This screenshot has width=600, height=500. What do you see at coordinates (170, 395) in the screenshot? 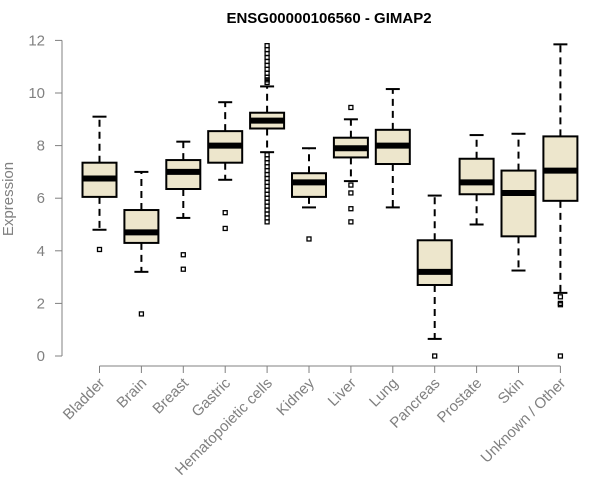
I see `x-tick-label: Breast` at bounding box center [170, 395].